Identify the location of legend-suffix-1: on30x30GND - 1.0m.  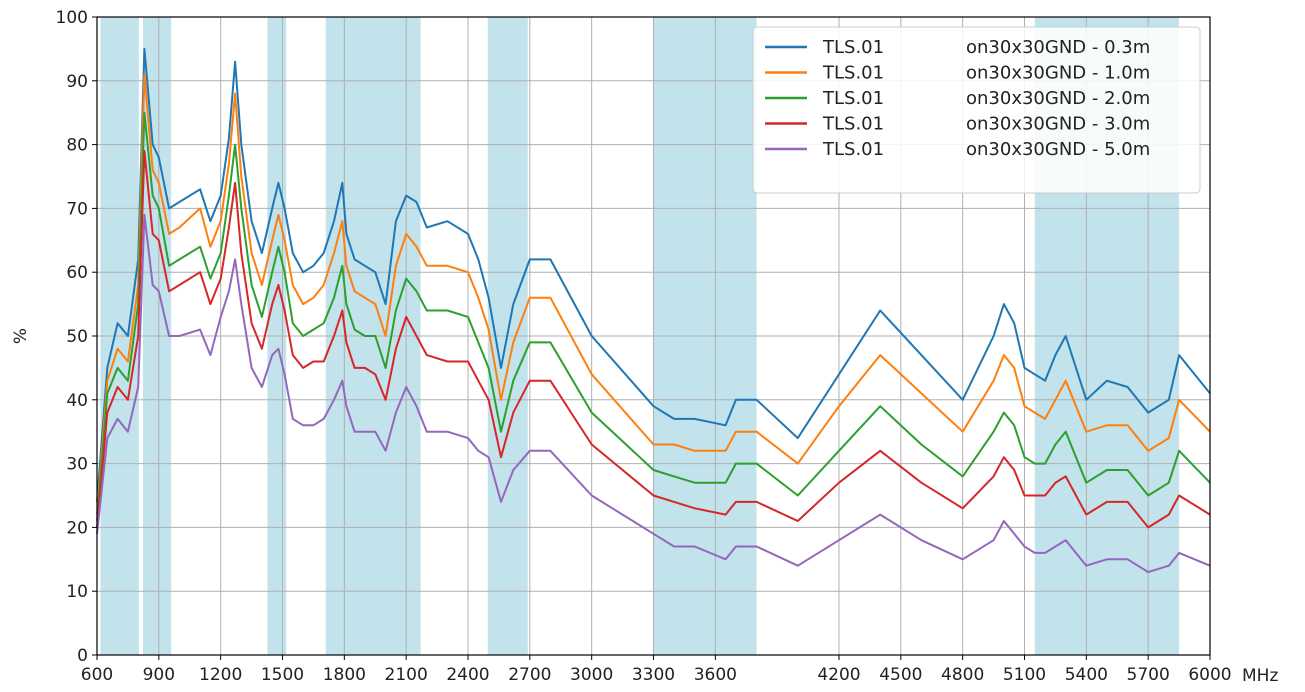
(1058, 73).